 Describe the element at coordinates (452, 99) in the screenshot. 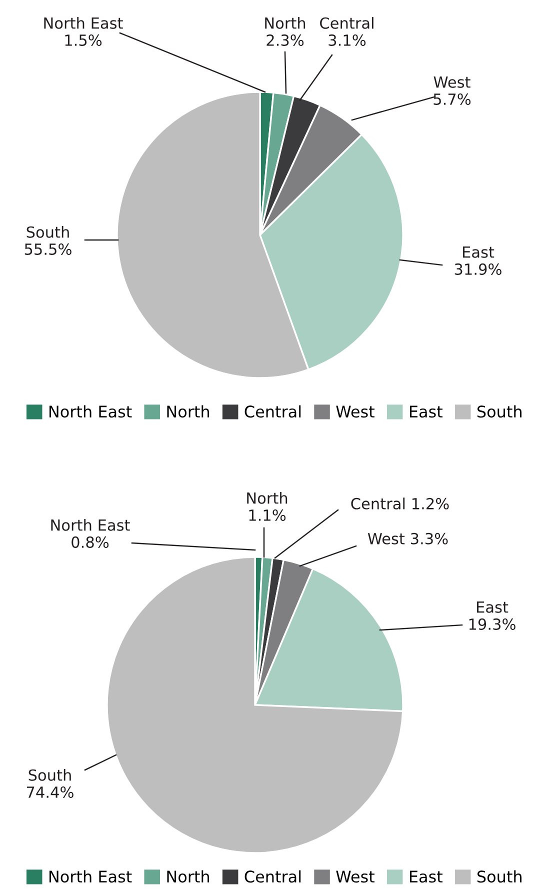

I see `data-label: 5.7%` at that location.